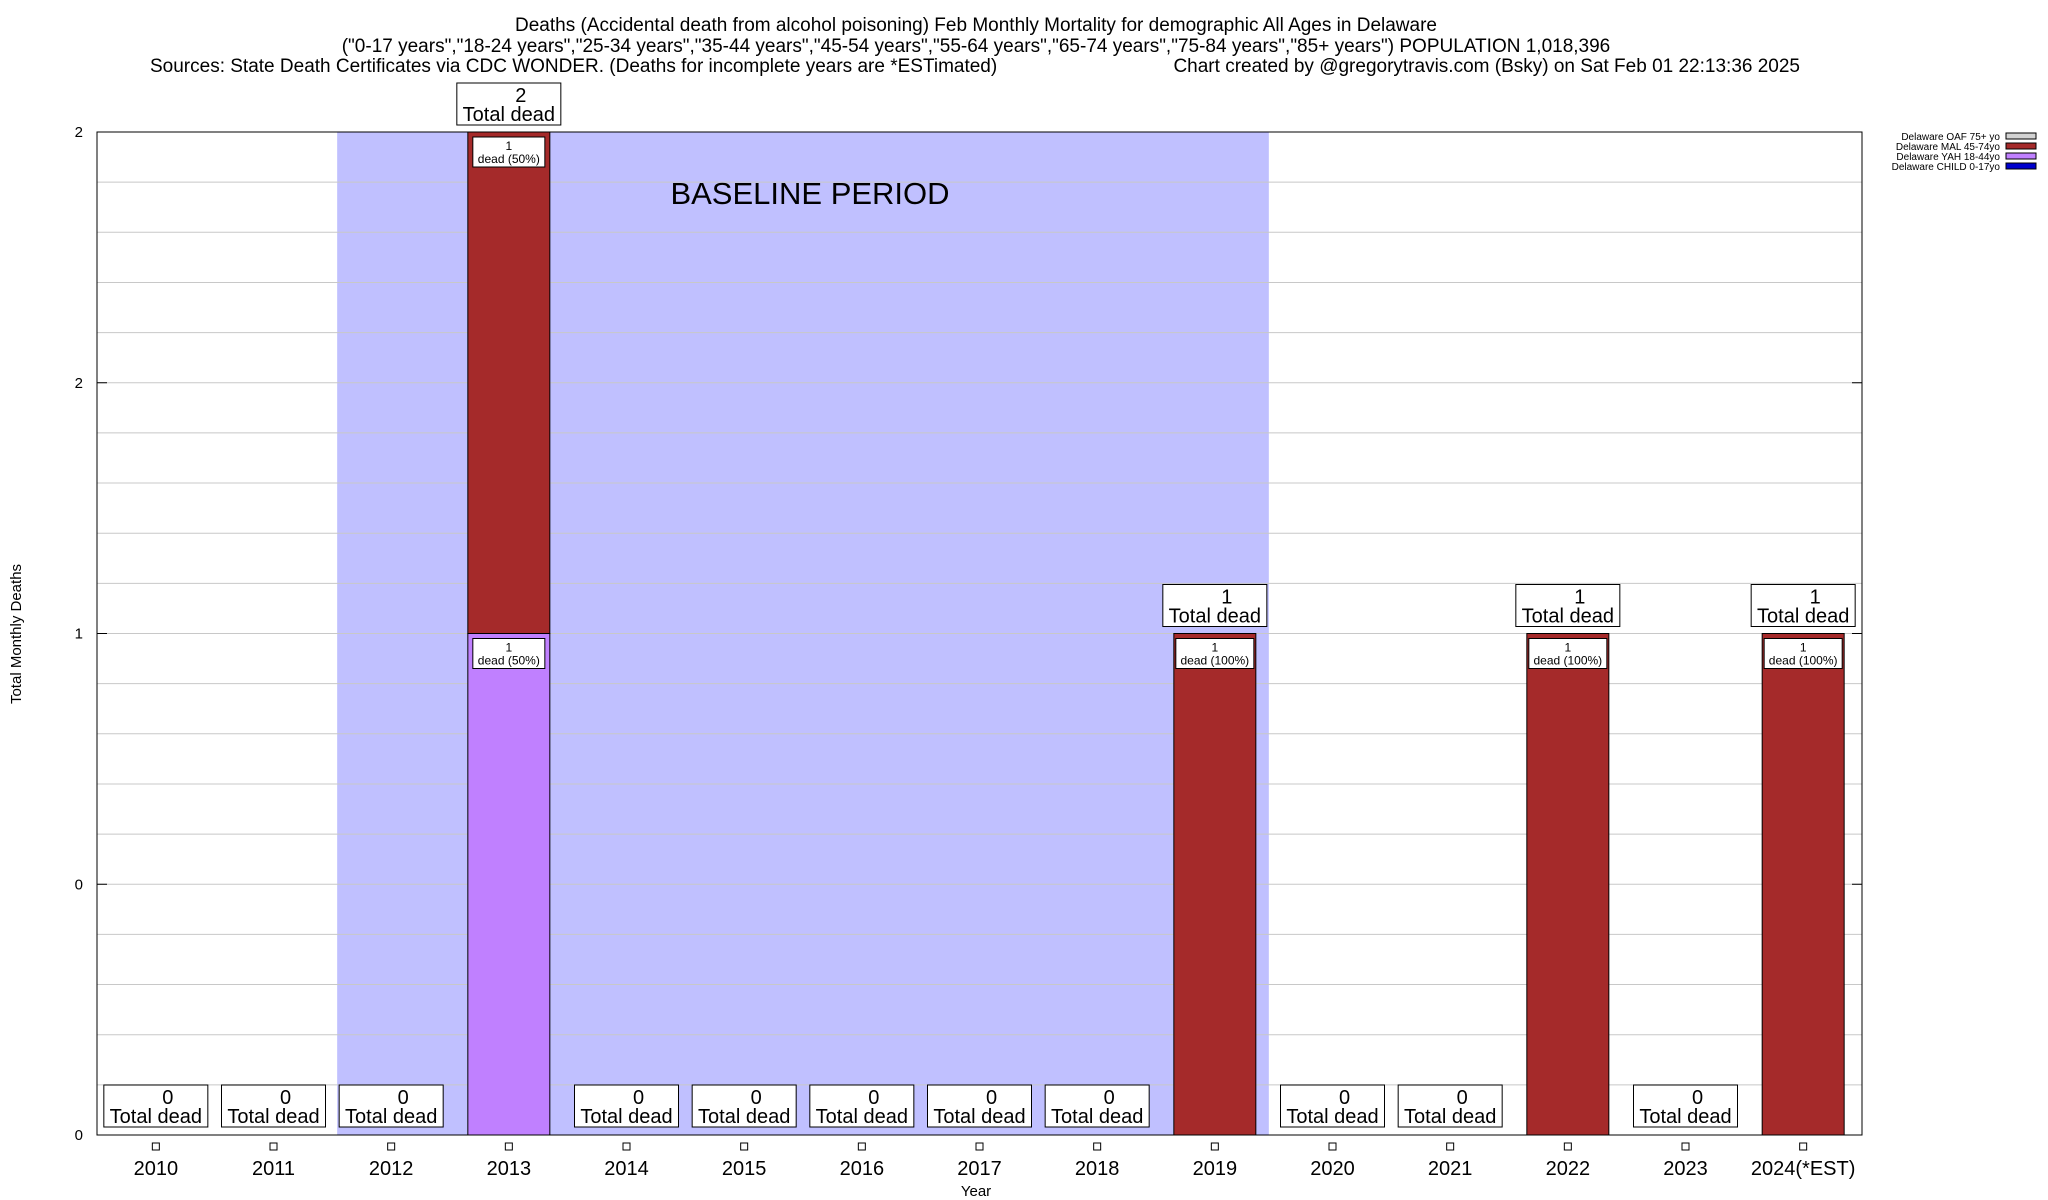  What do you see at coordinates (744, 1169) in the screenshot?
I see `x-tick-label: 2015` at bounding box center [744, 1169].